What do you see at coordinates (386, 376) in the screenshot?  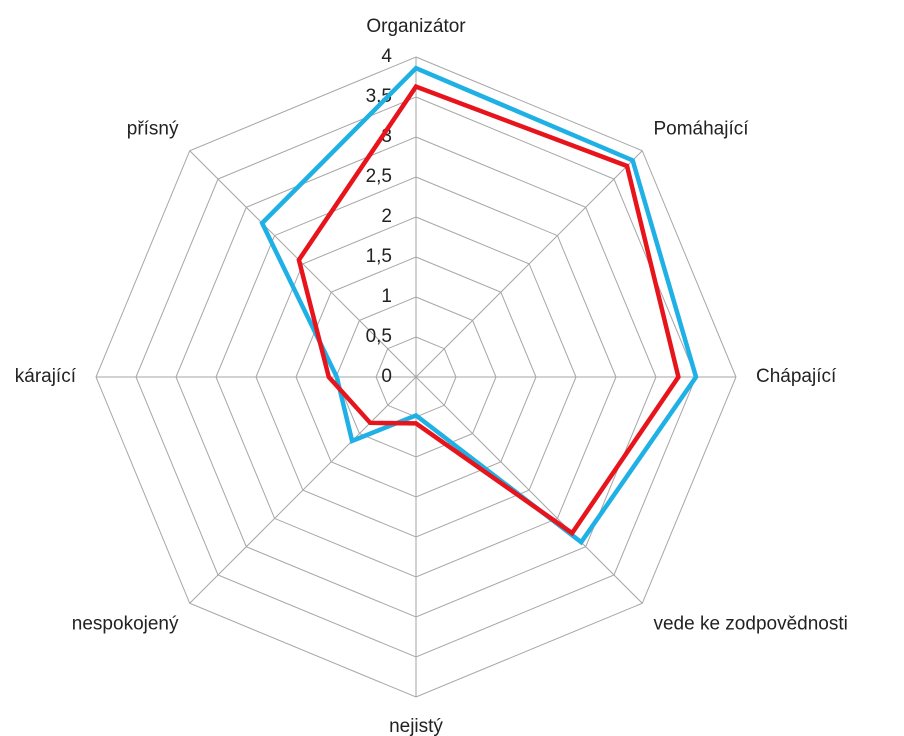 I see `tick-label: 0` at bounding box center [386, 376].